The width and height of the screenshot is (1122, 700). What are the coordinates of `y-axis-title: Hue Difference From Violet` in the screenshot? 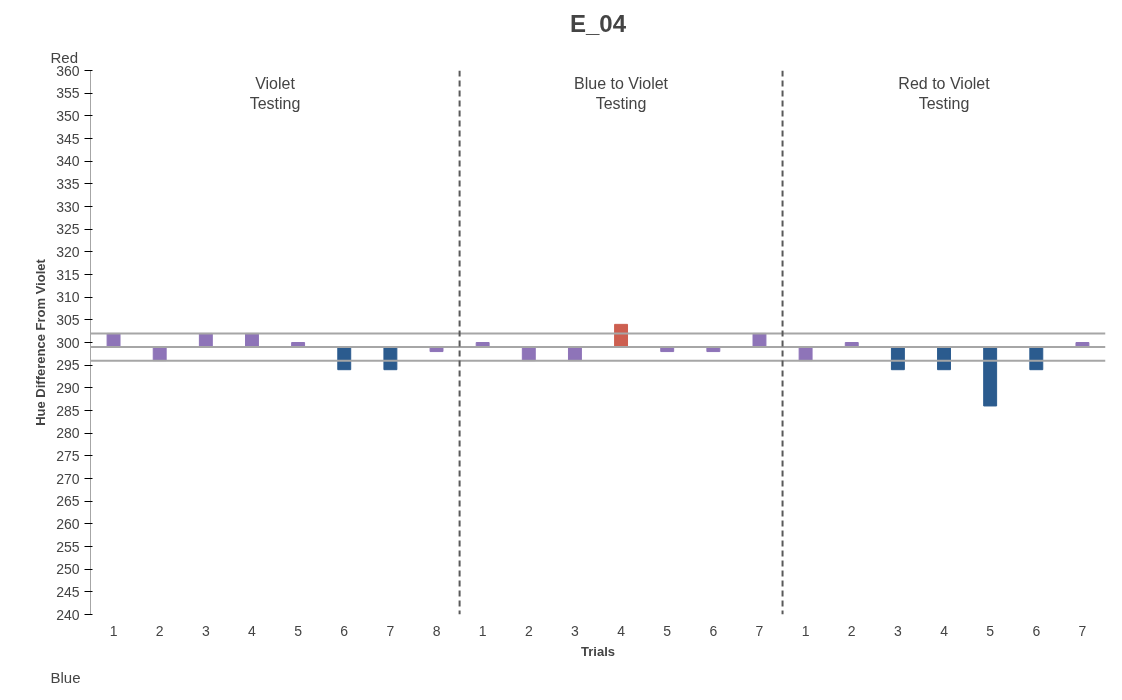 It's located at (41, 342).